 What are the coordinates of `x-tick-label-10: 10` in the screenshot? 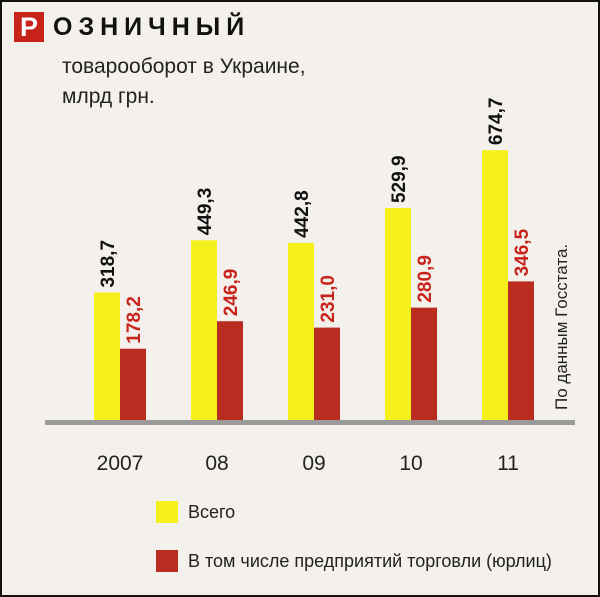 It's located at (410, 463).